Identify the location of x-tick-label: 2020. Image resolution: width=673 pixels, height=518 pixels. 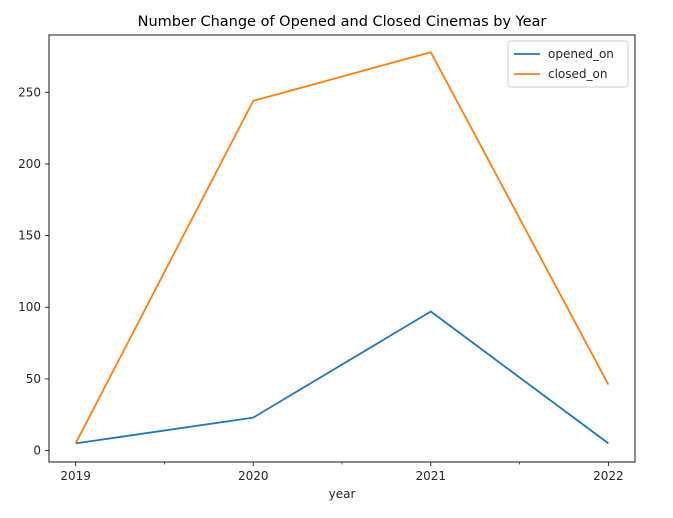
(253, 476).